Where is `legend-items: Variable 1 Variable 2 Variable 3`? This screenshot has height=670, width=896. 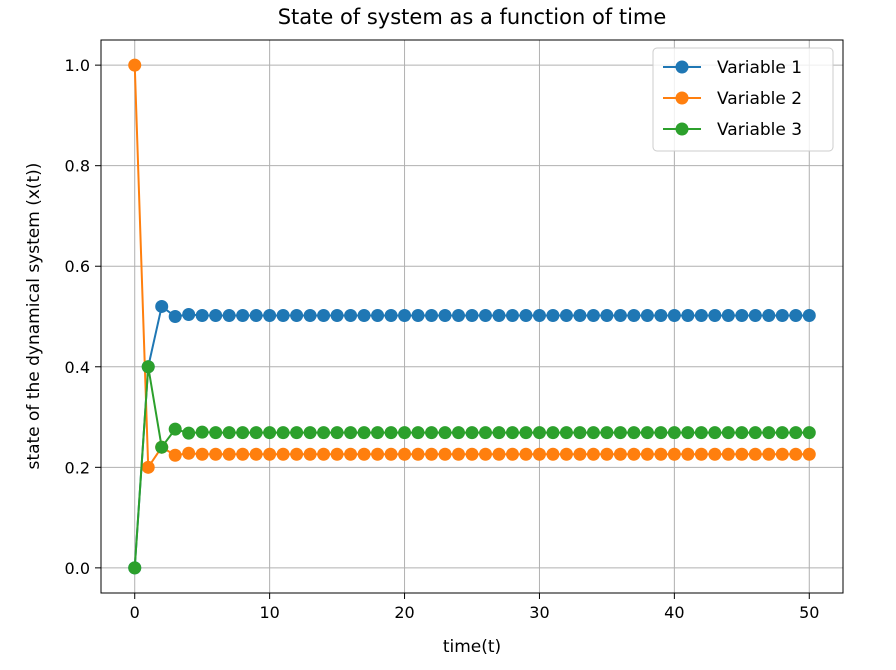
legend-items: Variable 1 Variable 2 Variable 3 is located at coordinates (732, 99).